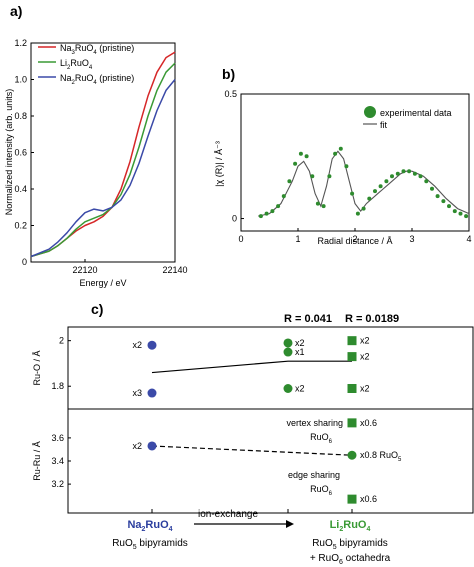  I want to click on panel-b-fit-line, so click(363, 183).